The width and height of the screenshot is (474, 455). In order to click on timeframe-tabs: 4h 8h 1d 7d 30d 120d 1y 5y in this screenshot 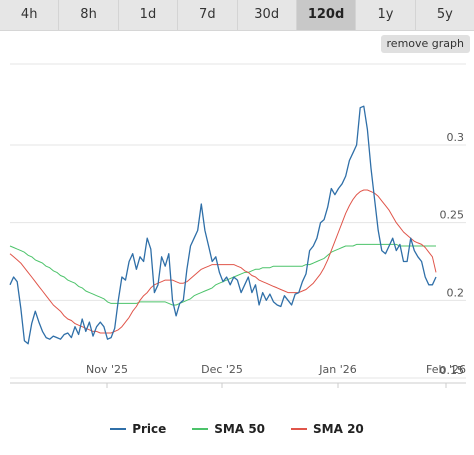, I will do `click(237, 15)`.